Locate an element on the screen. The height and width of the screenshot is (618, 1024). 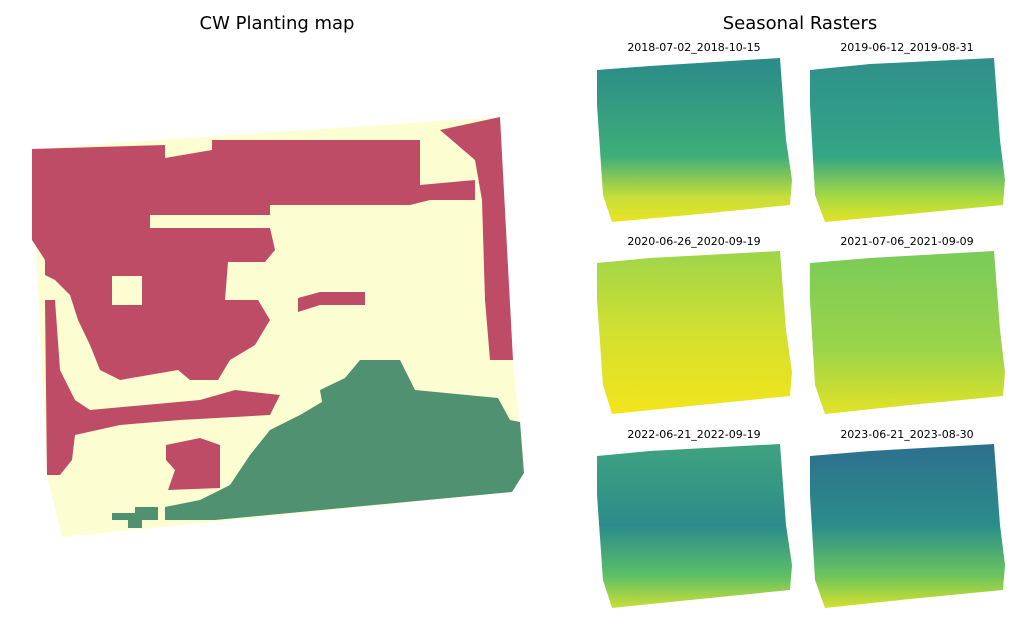
raster-label: 2018-07-02_2018-10-15 is located at coordinates (693, 47).